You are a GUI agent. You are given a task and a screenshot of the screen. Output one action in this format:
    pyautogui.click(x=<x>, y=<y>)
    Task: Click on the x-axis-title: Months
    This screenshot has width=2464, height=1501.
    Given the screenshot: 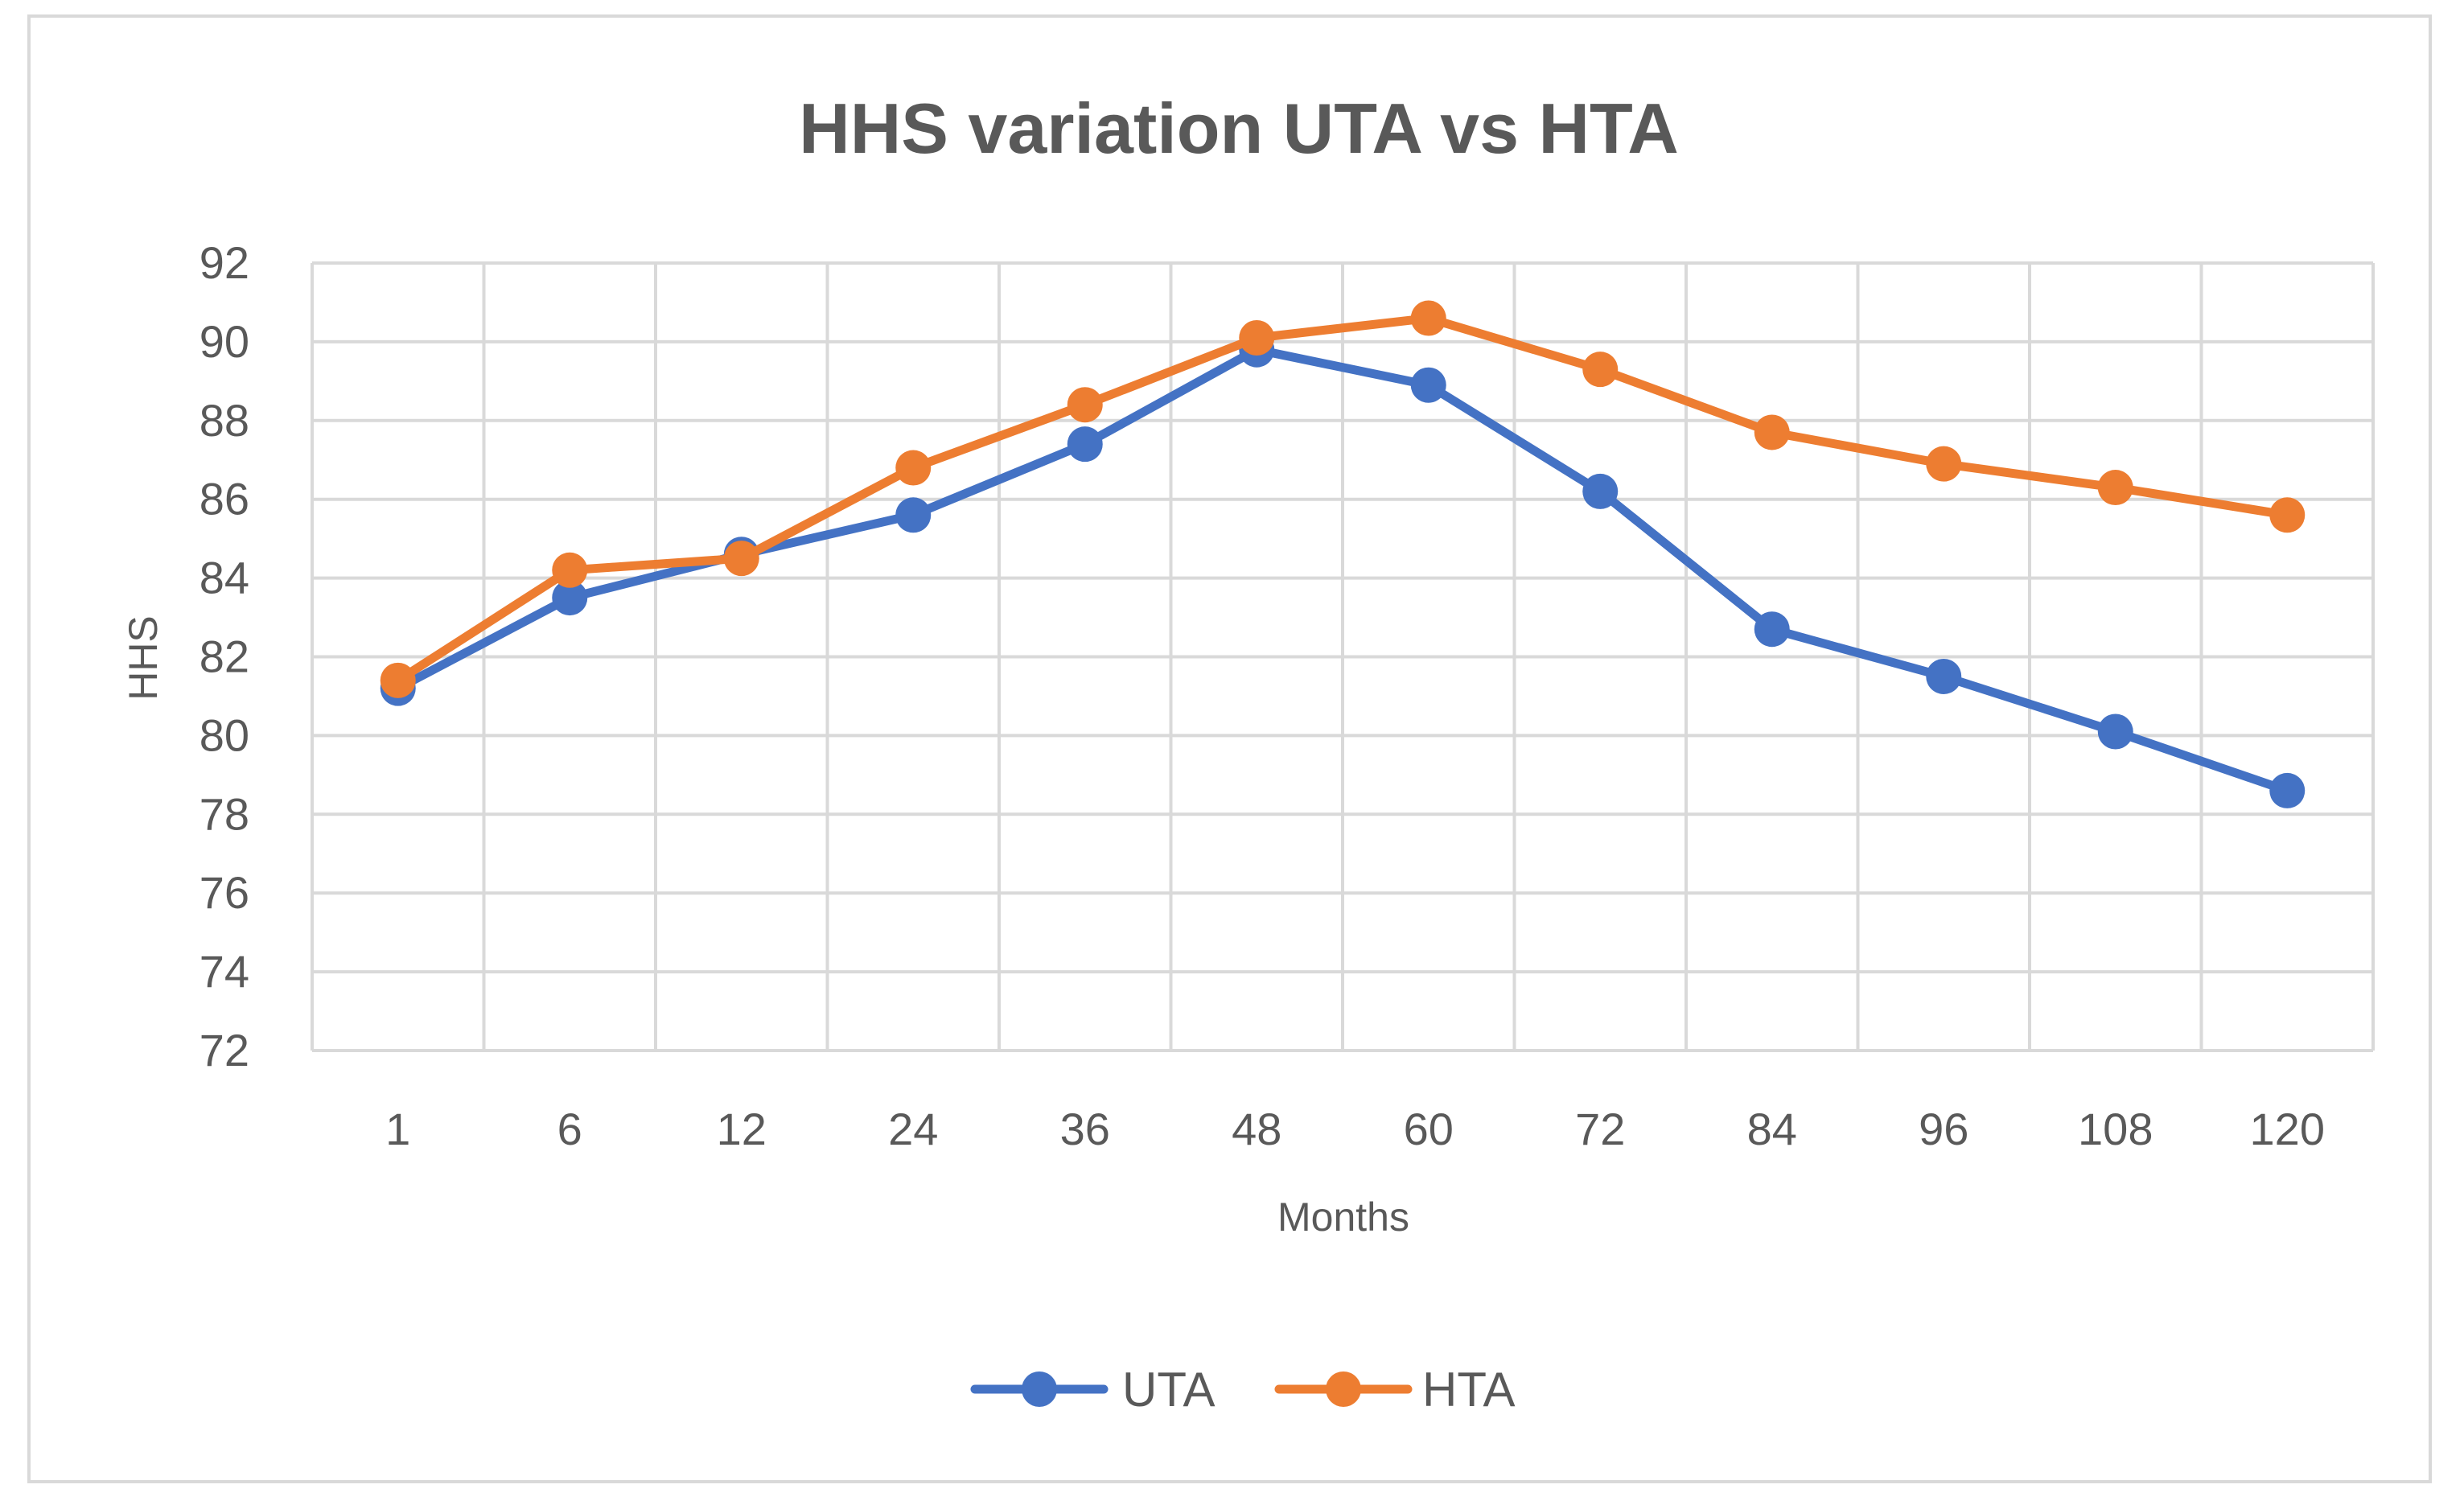 What is the action you would take?
    pyautogui.click(x=1343, y=1217)
    